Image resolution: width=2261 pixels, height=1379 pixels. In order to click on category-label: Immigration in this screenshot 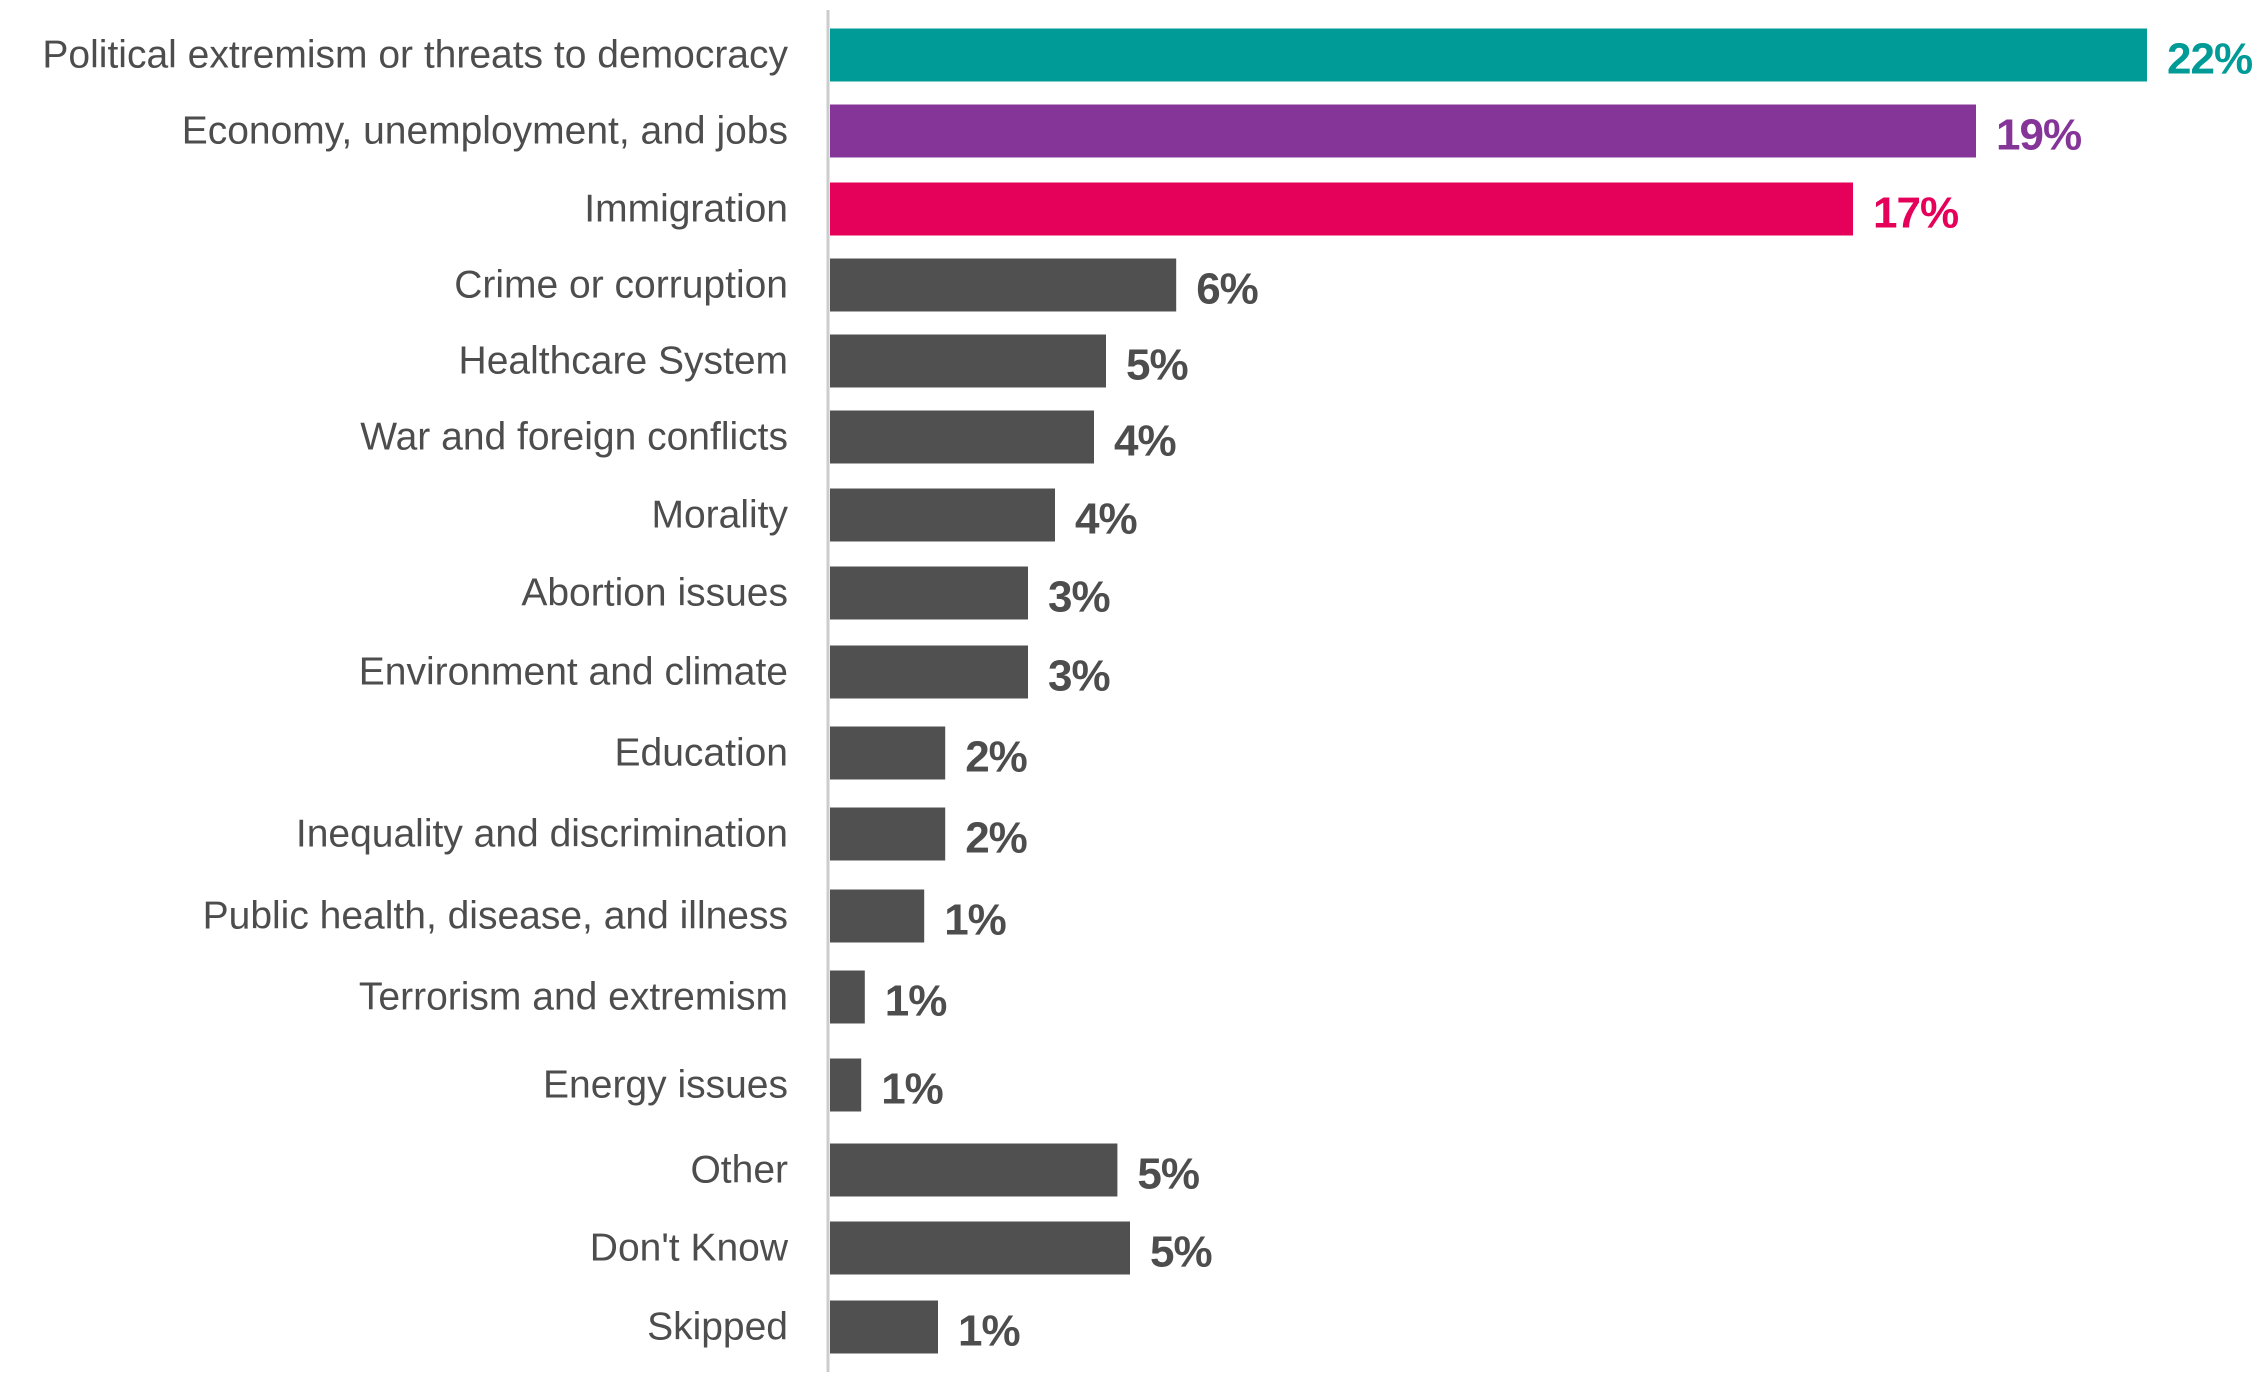, I will do `click(686, 209)`.